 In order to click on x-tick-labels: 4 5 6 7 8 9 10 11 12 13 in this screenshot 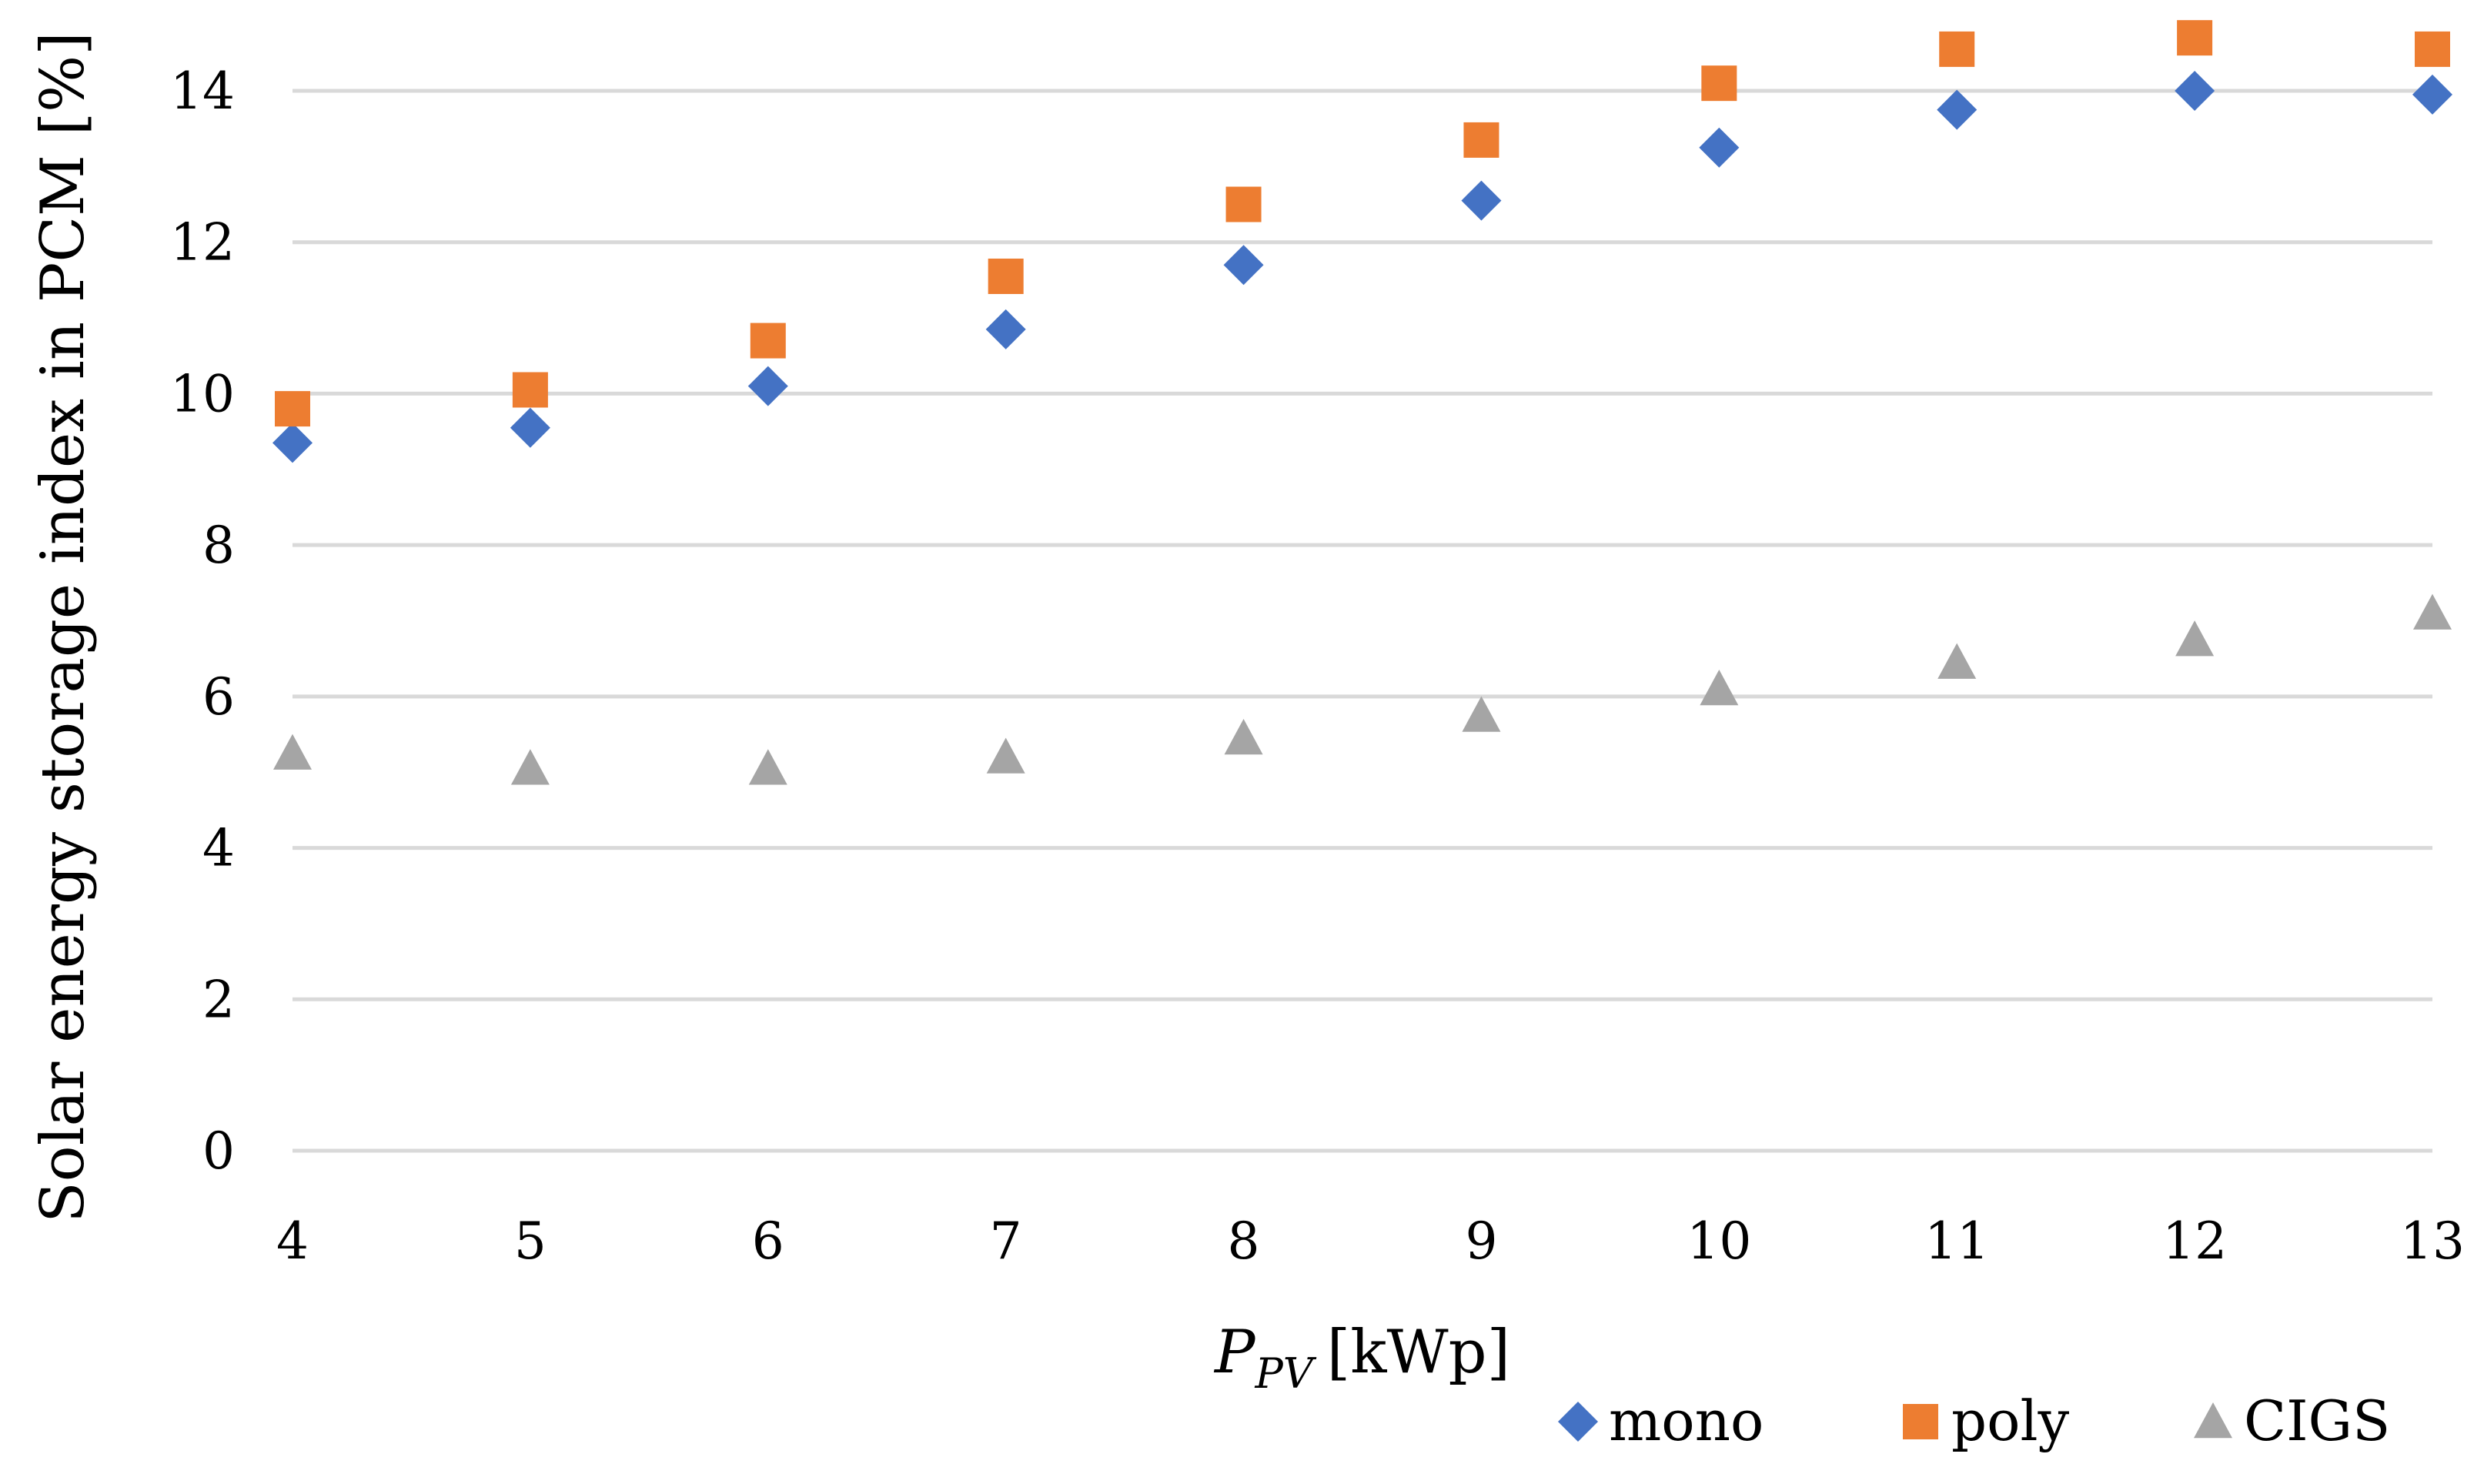, I will do `click(1370, 1241)`.